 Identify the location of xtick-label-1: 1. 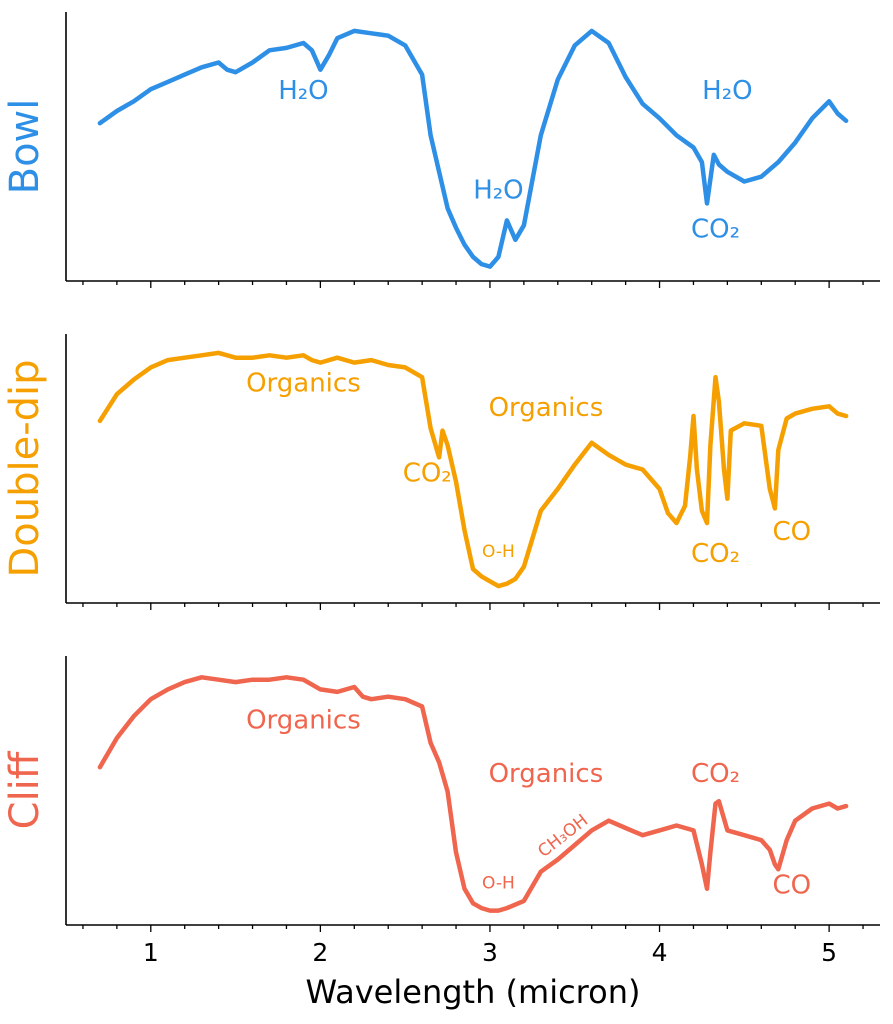
(151, 952).